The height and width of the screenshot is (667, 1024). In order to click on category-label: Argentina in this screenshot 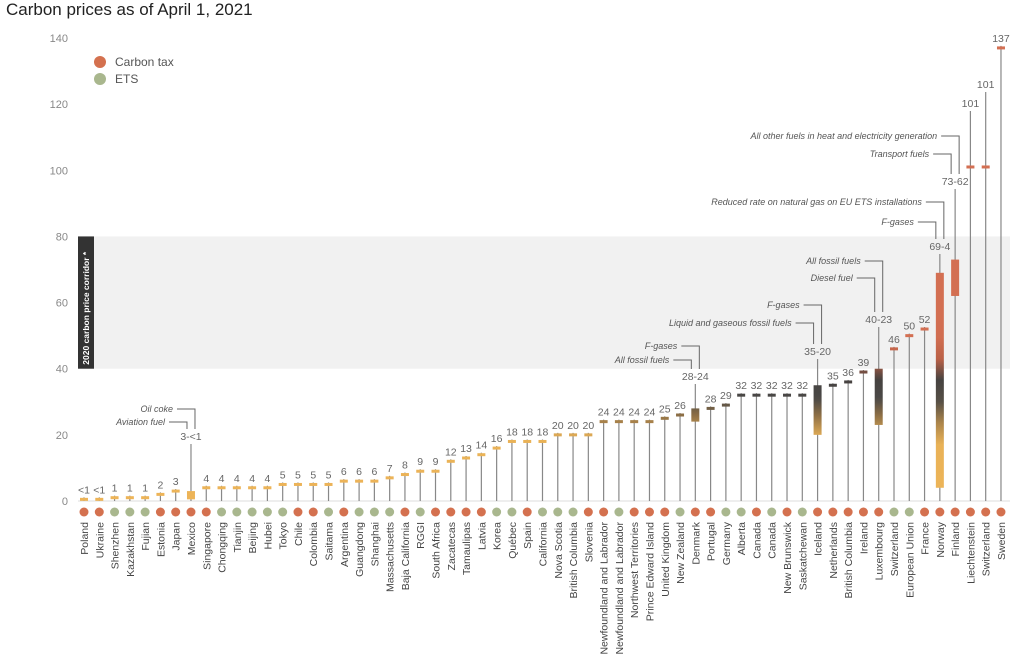, I will do `click(345, 544)`.